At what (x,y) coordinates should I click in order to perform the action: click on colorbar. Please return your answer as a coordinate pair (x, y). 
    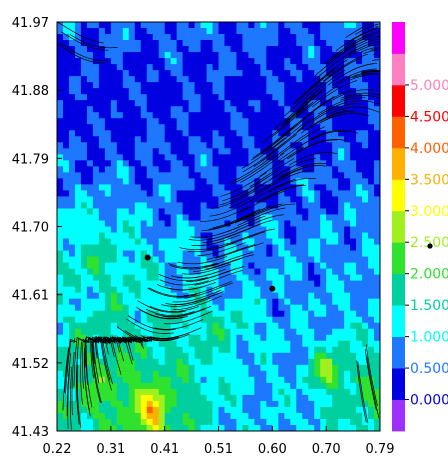
    Looking at the image, I should click on (398, 227).